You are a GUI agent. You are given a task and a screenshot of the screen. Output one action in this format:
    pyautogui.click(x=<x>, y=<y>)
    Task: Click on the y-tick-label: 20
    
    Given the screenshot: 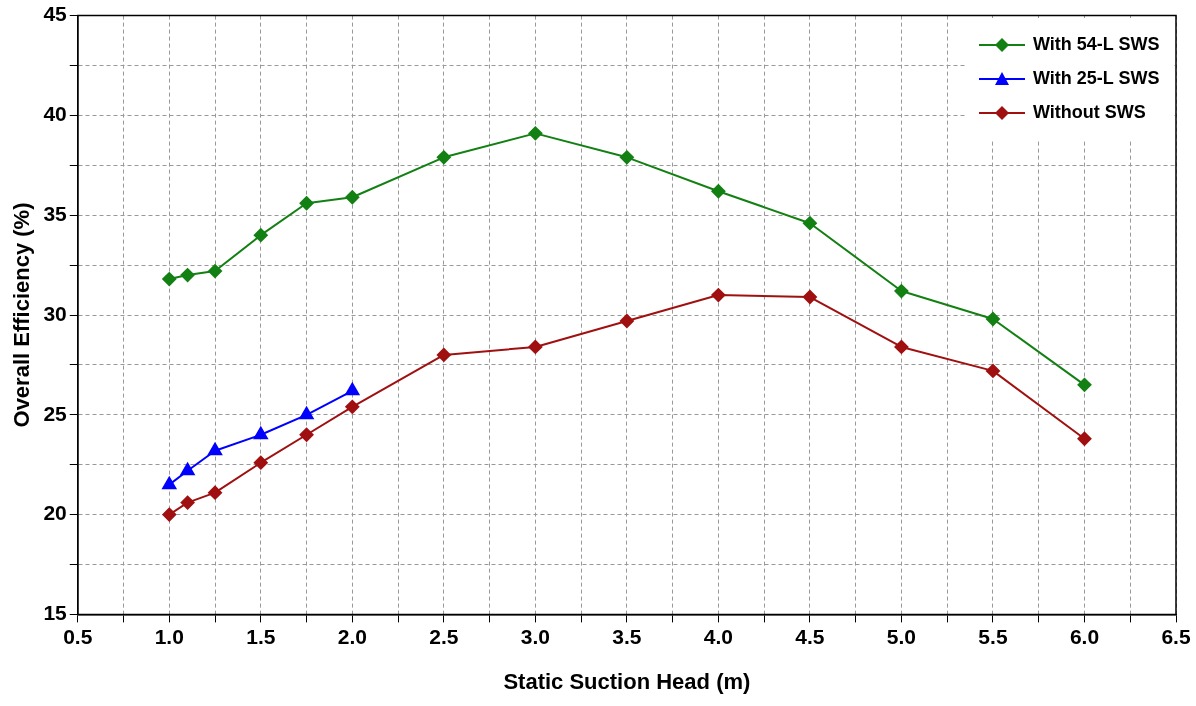 What is the action you would take?
    pyautogui.click(x=55, y=513)
    